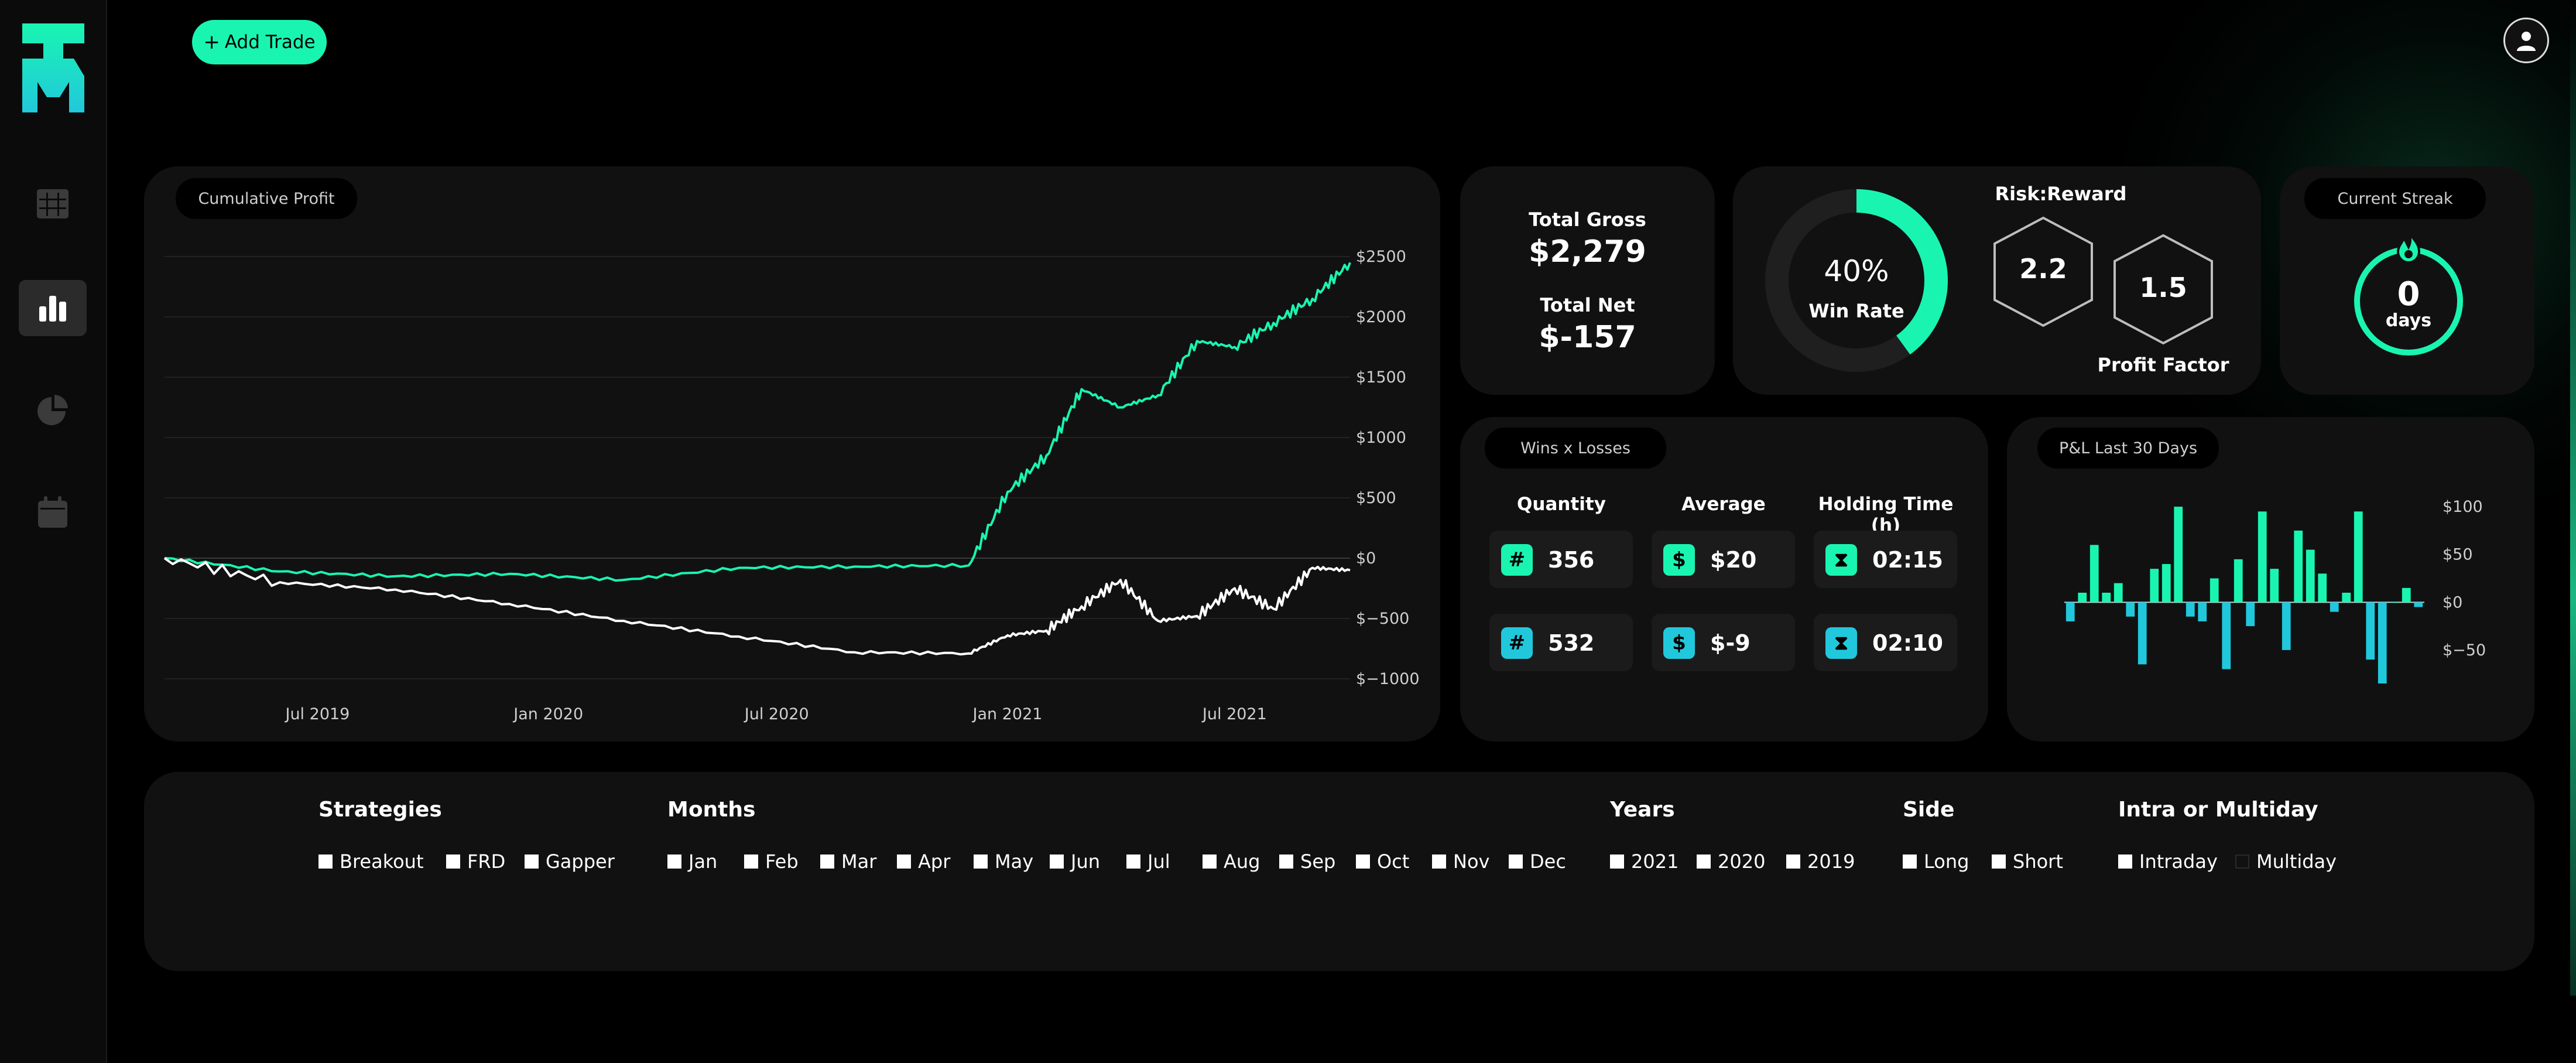 The width and height of the screenshot is (2576, 1063). What do you see at coordinates (1936, 861) in the screenshot?
I see `filter-option-long: Long` at bounding box center [1936, 861].